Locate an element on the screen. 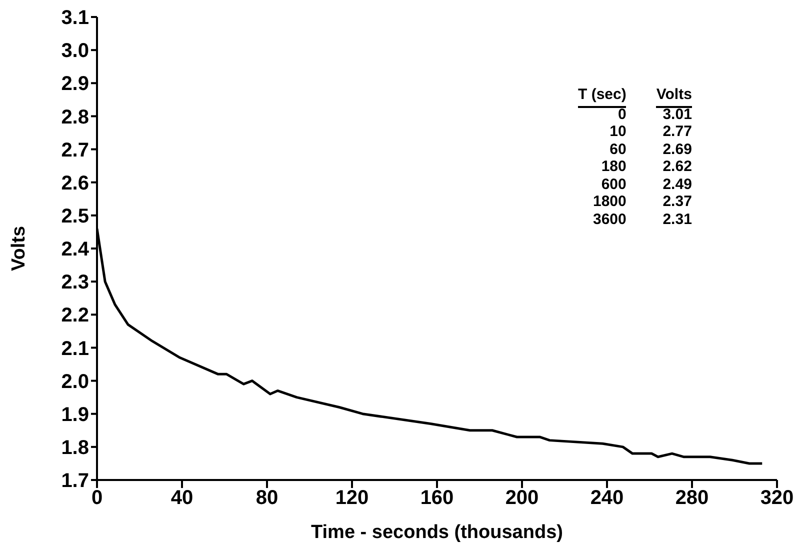 This screenshot has height=555, width=804. annotation: 3600 is located at coordinates (609, 219).